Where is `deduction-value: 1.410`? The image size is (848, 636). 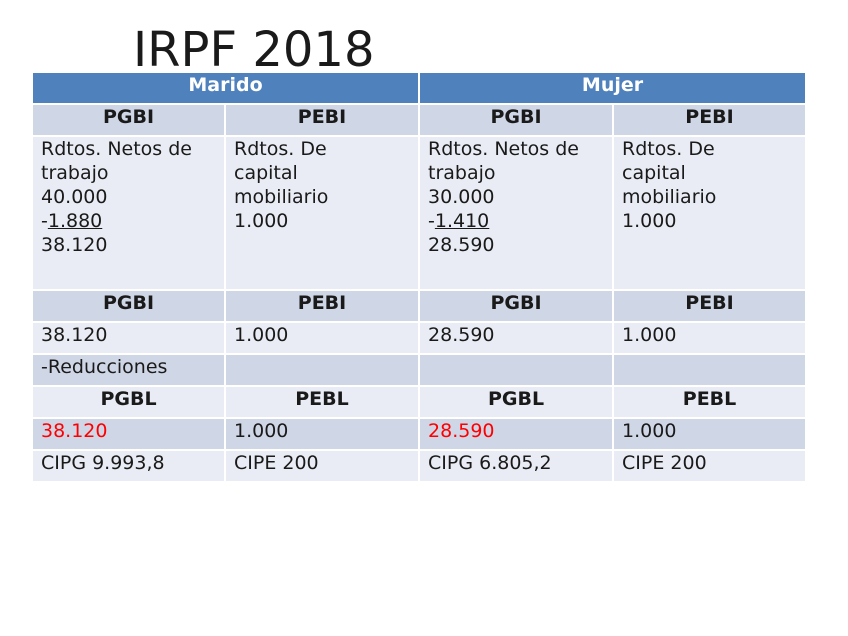 deduction-value: 1.410 is located at coordinates (462, 221).